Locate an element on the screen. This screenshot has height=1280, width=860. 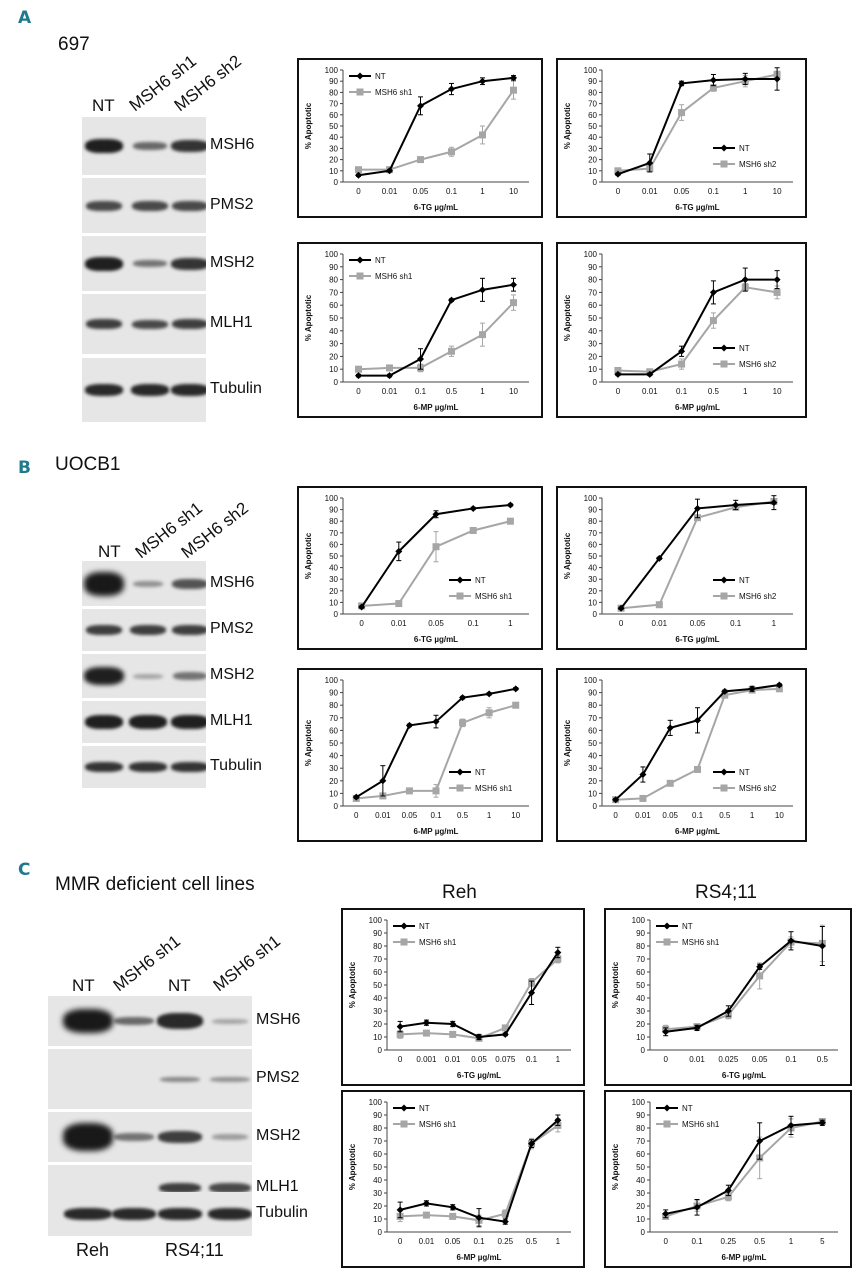
blot-label-mlh1: MLH1 is located at coordinates (277, 1186).